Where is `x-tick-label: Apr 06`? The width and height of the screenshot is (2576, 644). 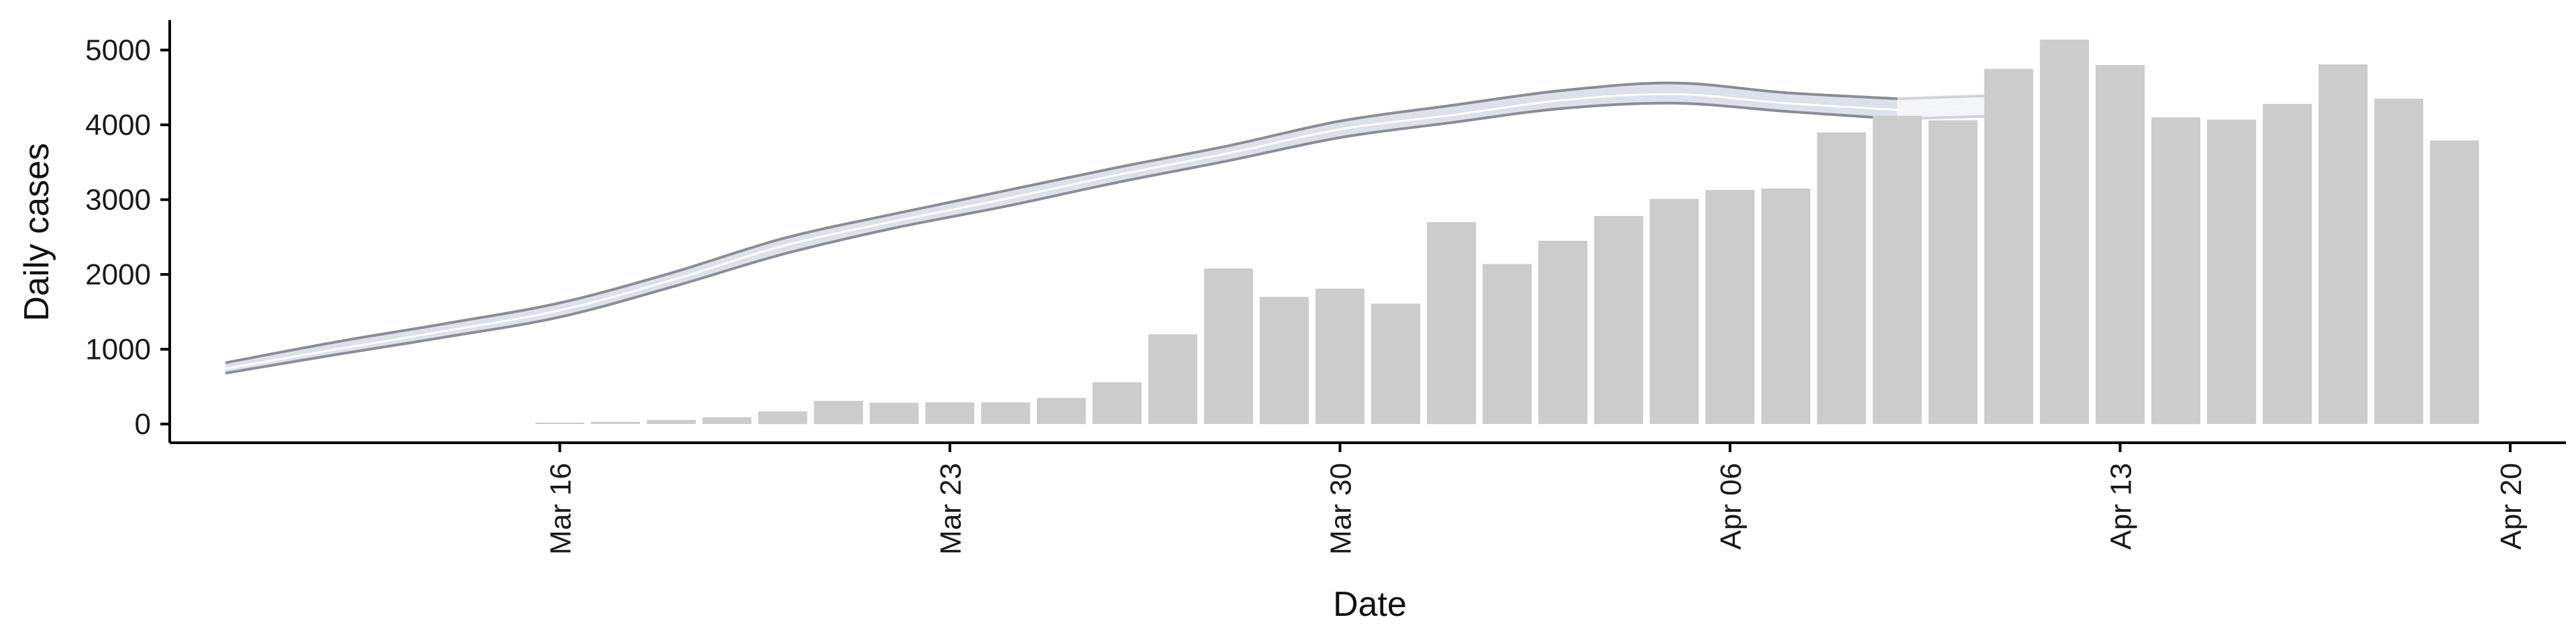 x-tick-label: Apr 06 is located at coordinates (1731, 506).